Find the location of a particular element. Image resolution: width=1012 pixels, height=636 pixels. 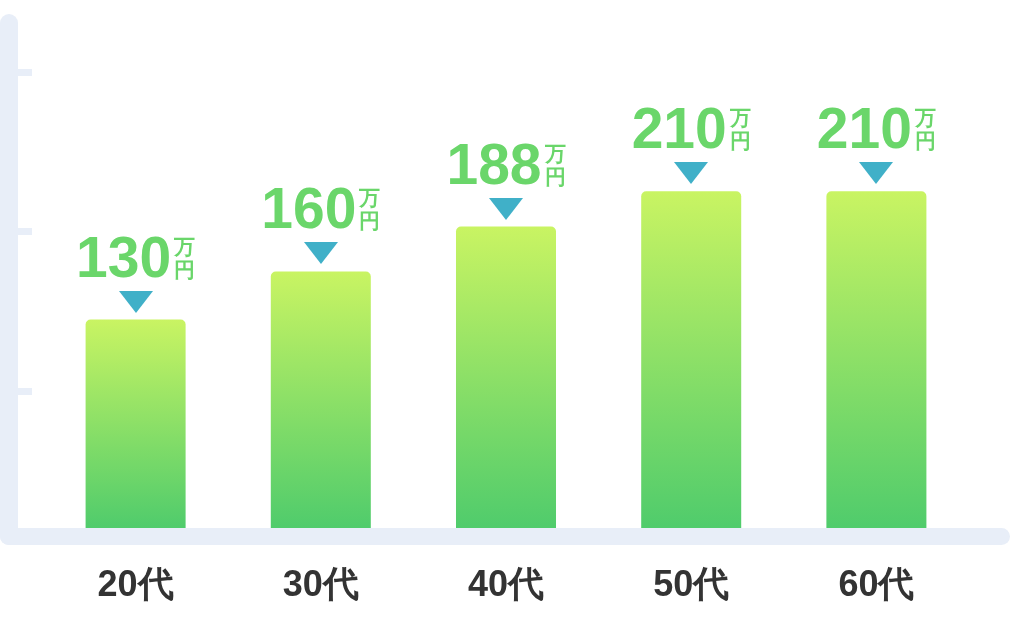

x-tick-label: 60代 is located at coordinates (876, 583).